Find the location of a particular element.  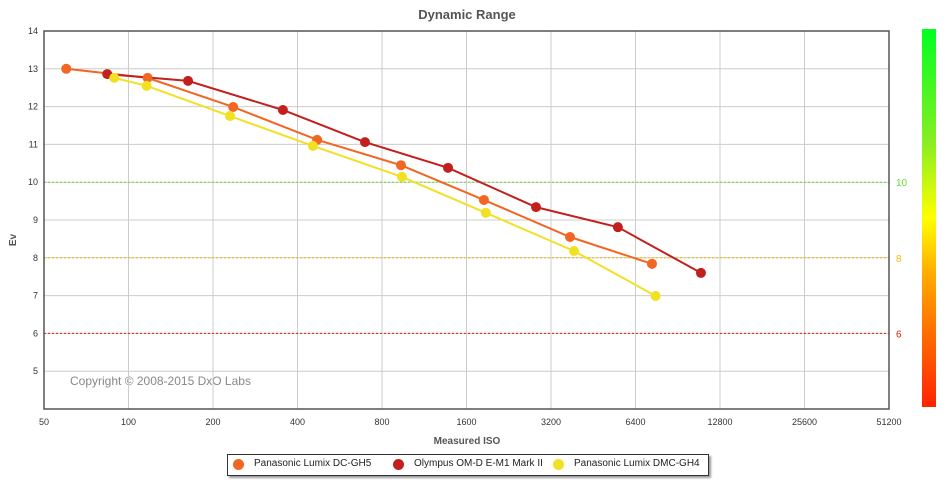

y-tick-label: 9 is located at coordinates (35, 220).